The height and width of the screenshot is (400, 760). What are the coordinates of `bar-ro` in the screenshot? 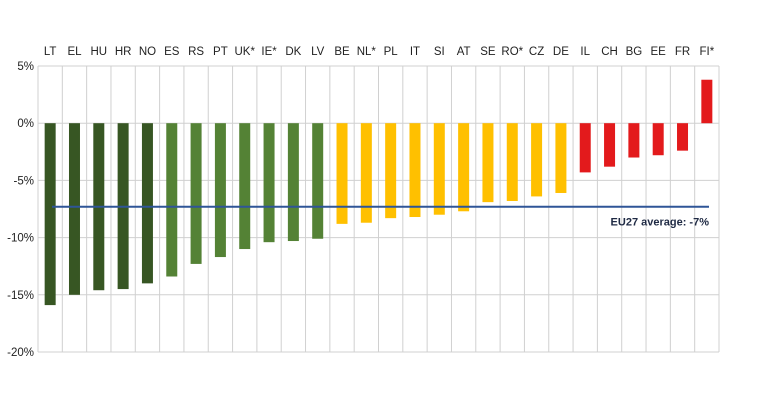 It's located at (512, 162).